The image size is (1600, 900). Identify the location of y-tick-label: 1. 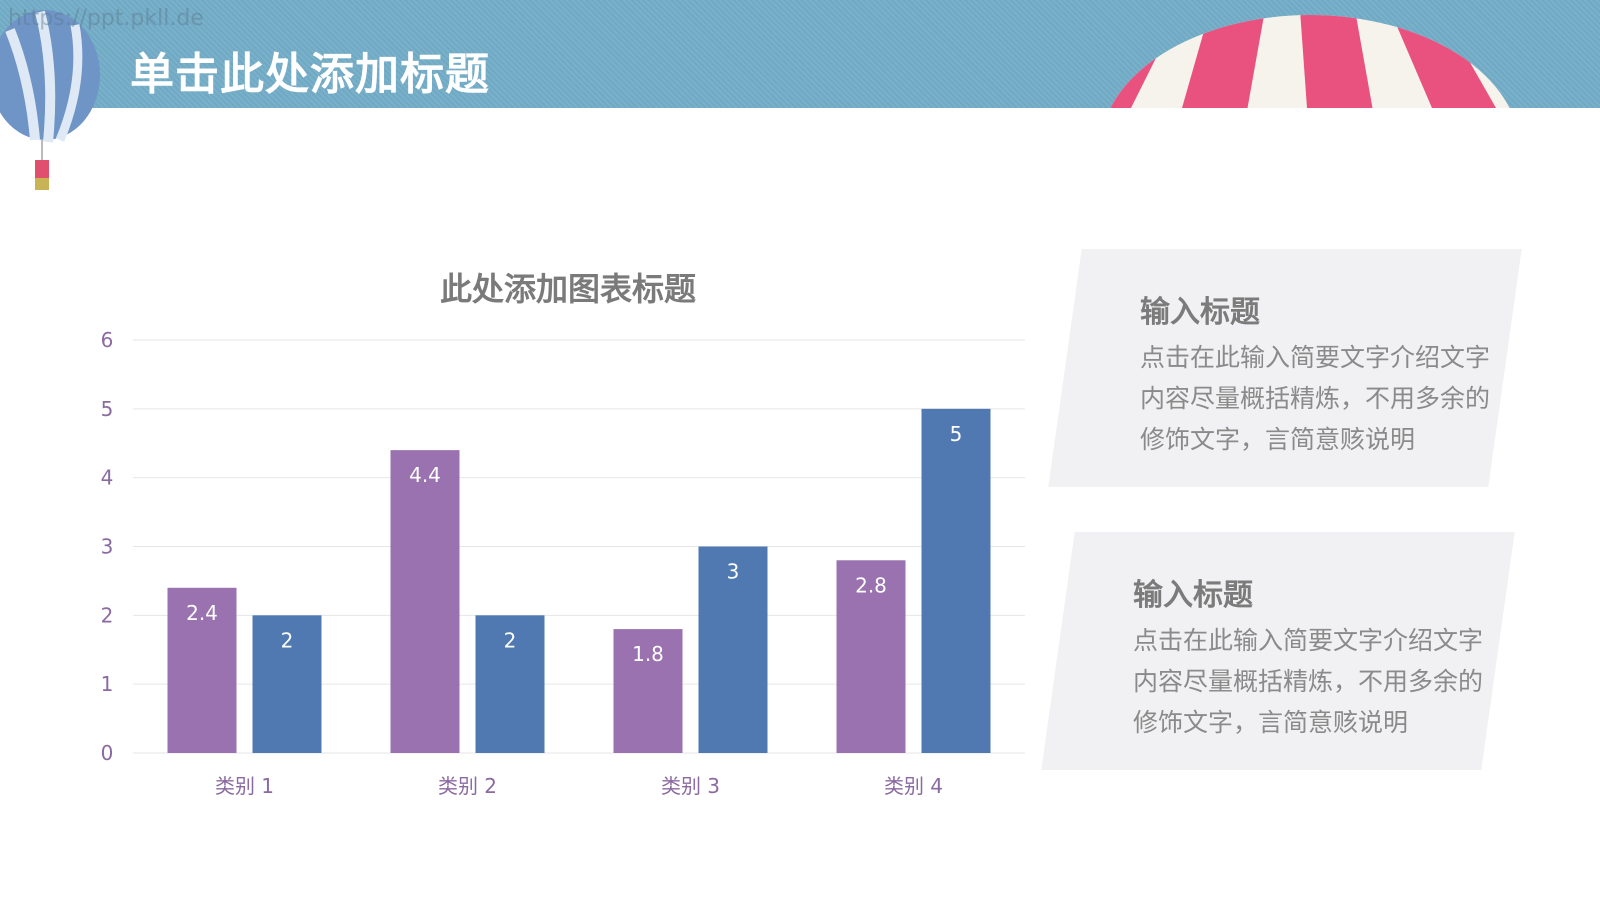
(107, 684).